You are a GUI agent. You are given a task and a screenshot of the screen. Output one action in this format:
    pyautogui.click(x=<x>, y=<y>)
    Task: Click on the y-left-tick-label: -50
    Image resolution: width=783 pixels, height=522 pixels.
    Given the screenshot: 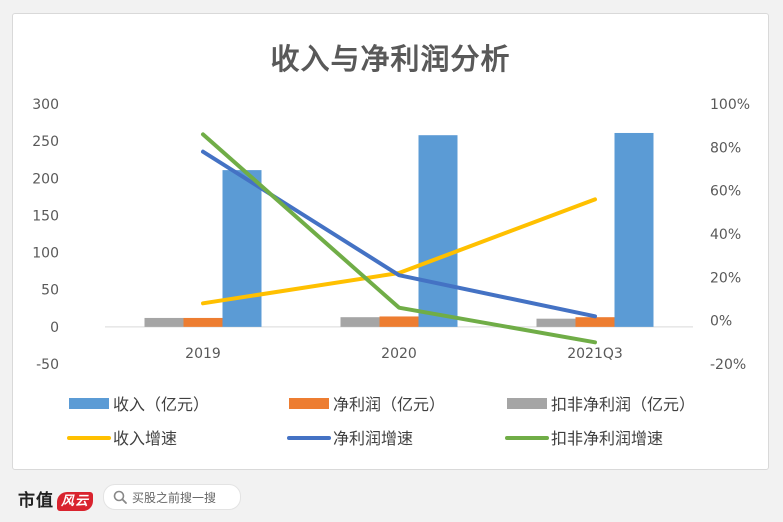 What is the action you would take?
    pyautogui.click(x=47, y=365)
    